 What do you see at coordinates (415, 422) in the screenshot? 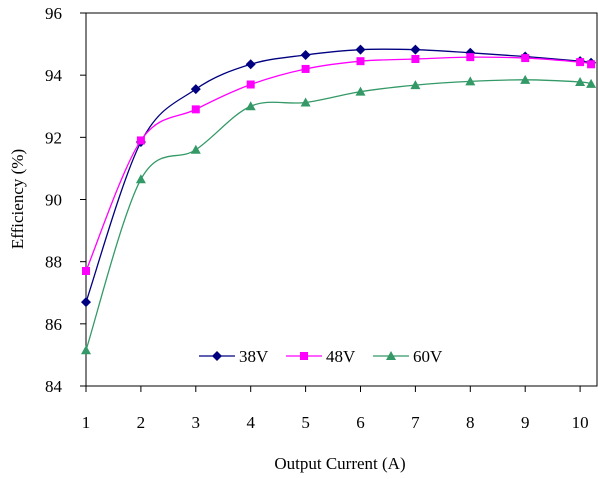
I see `x-tick-label: 7` at bounding box center [415, 422].